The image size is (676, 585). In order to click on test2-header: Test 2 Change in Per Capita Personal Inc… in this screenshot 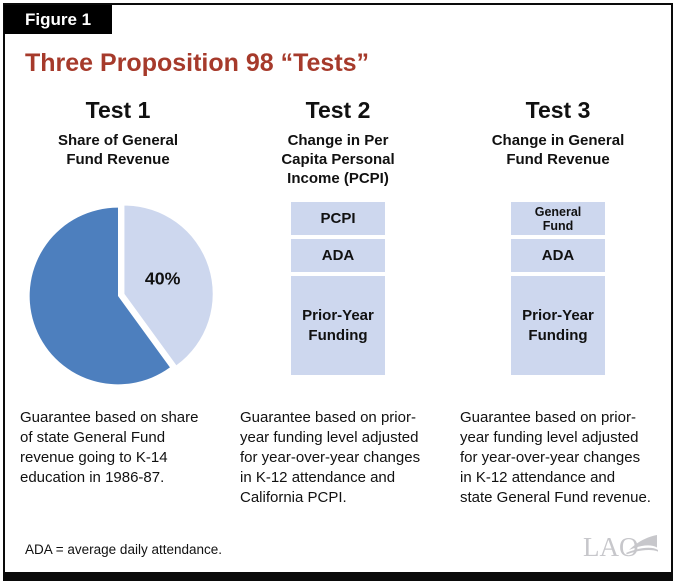, I will do `click(338, 148)`.